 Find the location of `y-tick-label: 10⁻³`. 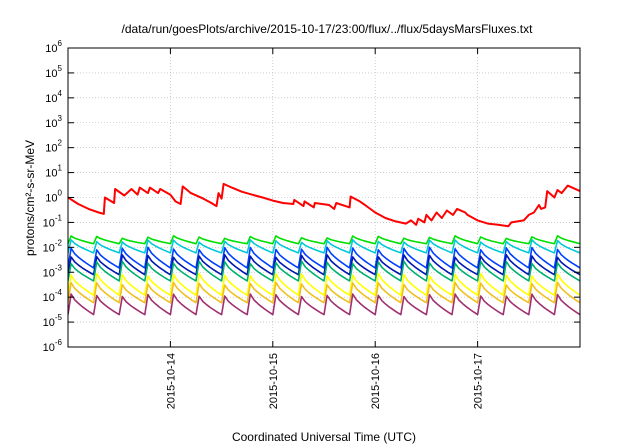

y-tick-label: 10⁻³ is located at coordinates (53, 271).